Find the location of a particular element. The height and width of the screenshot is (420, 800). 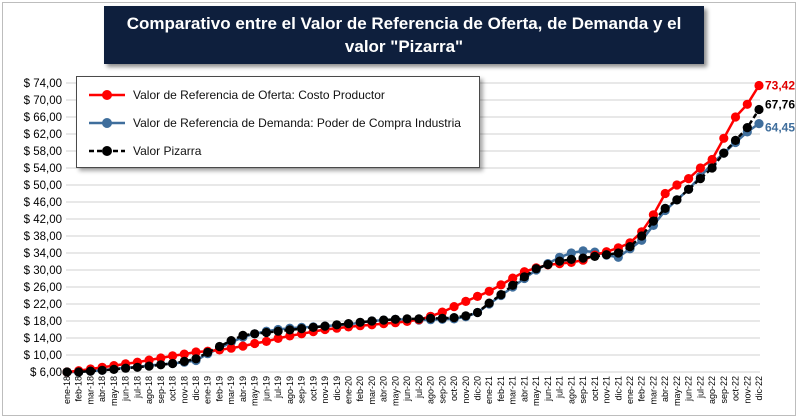

legend-swatch-demanda is located at coordinates (107, 123).